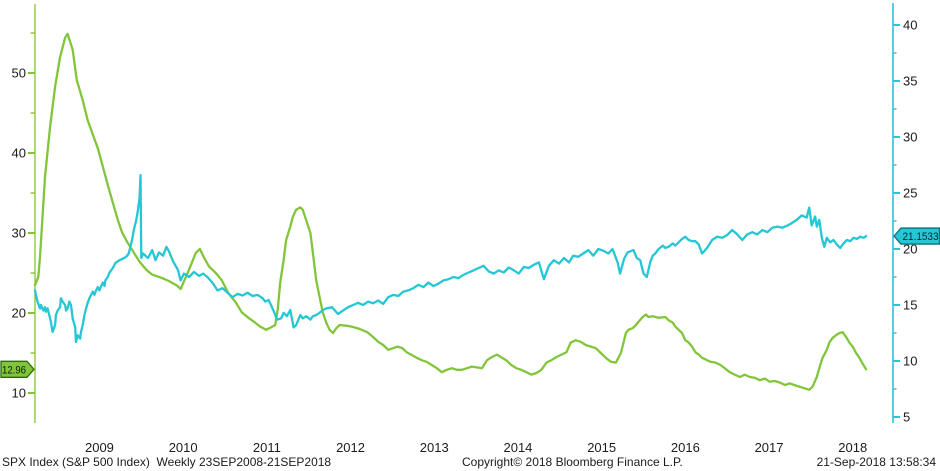 The height and width of the screenshot is (471, 940). Describe the element at coordinates (99, 447) in the screenshot. I see `x-axis-year-label: 2009` at that location.